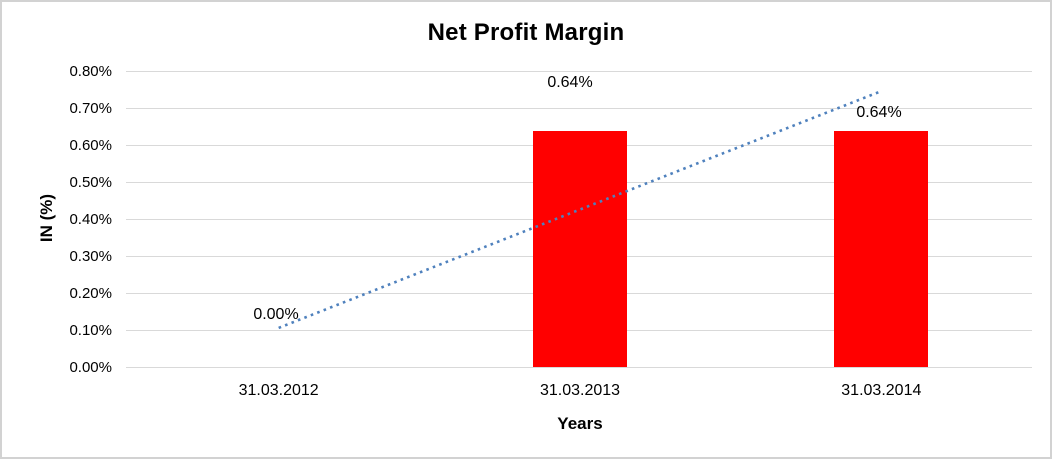 Image resolution: width=1052 pixels, height=459 pixels. What do you see at coordinates (90, 71) in the screenshot?
I see `y-tick-label: 0.80%` at bounding box center [90, 71].